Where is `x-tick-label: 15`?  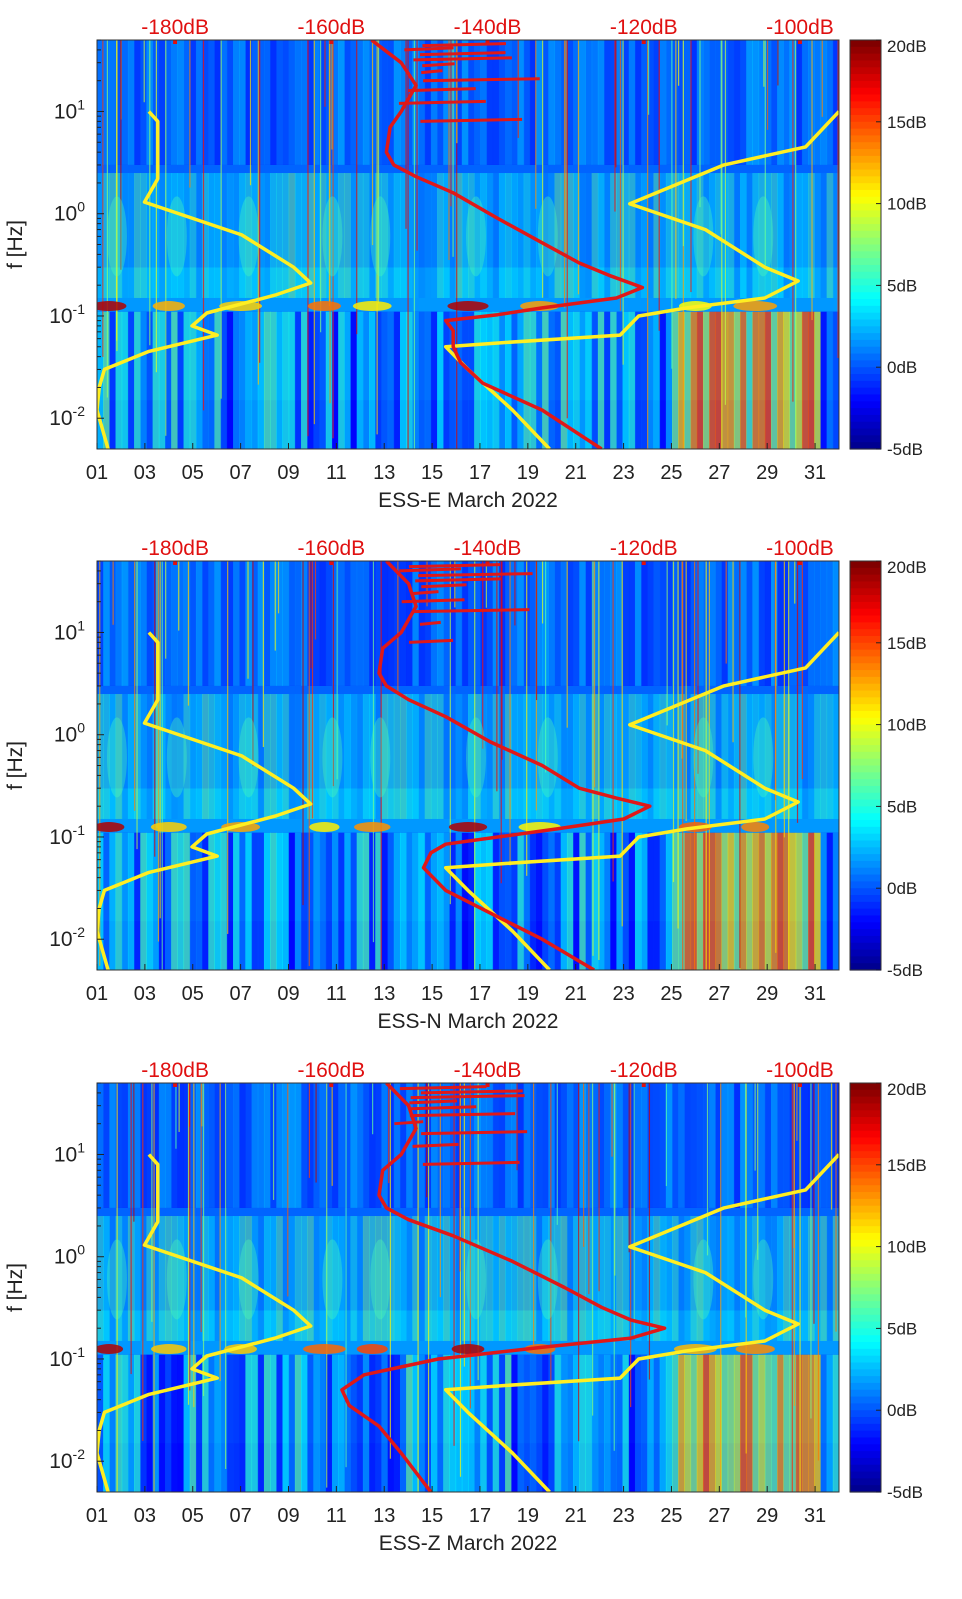
x-tick-label: 15 is located at coordinates (432, 473).